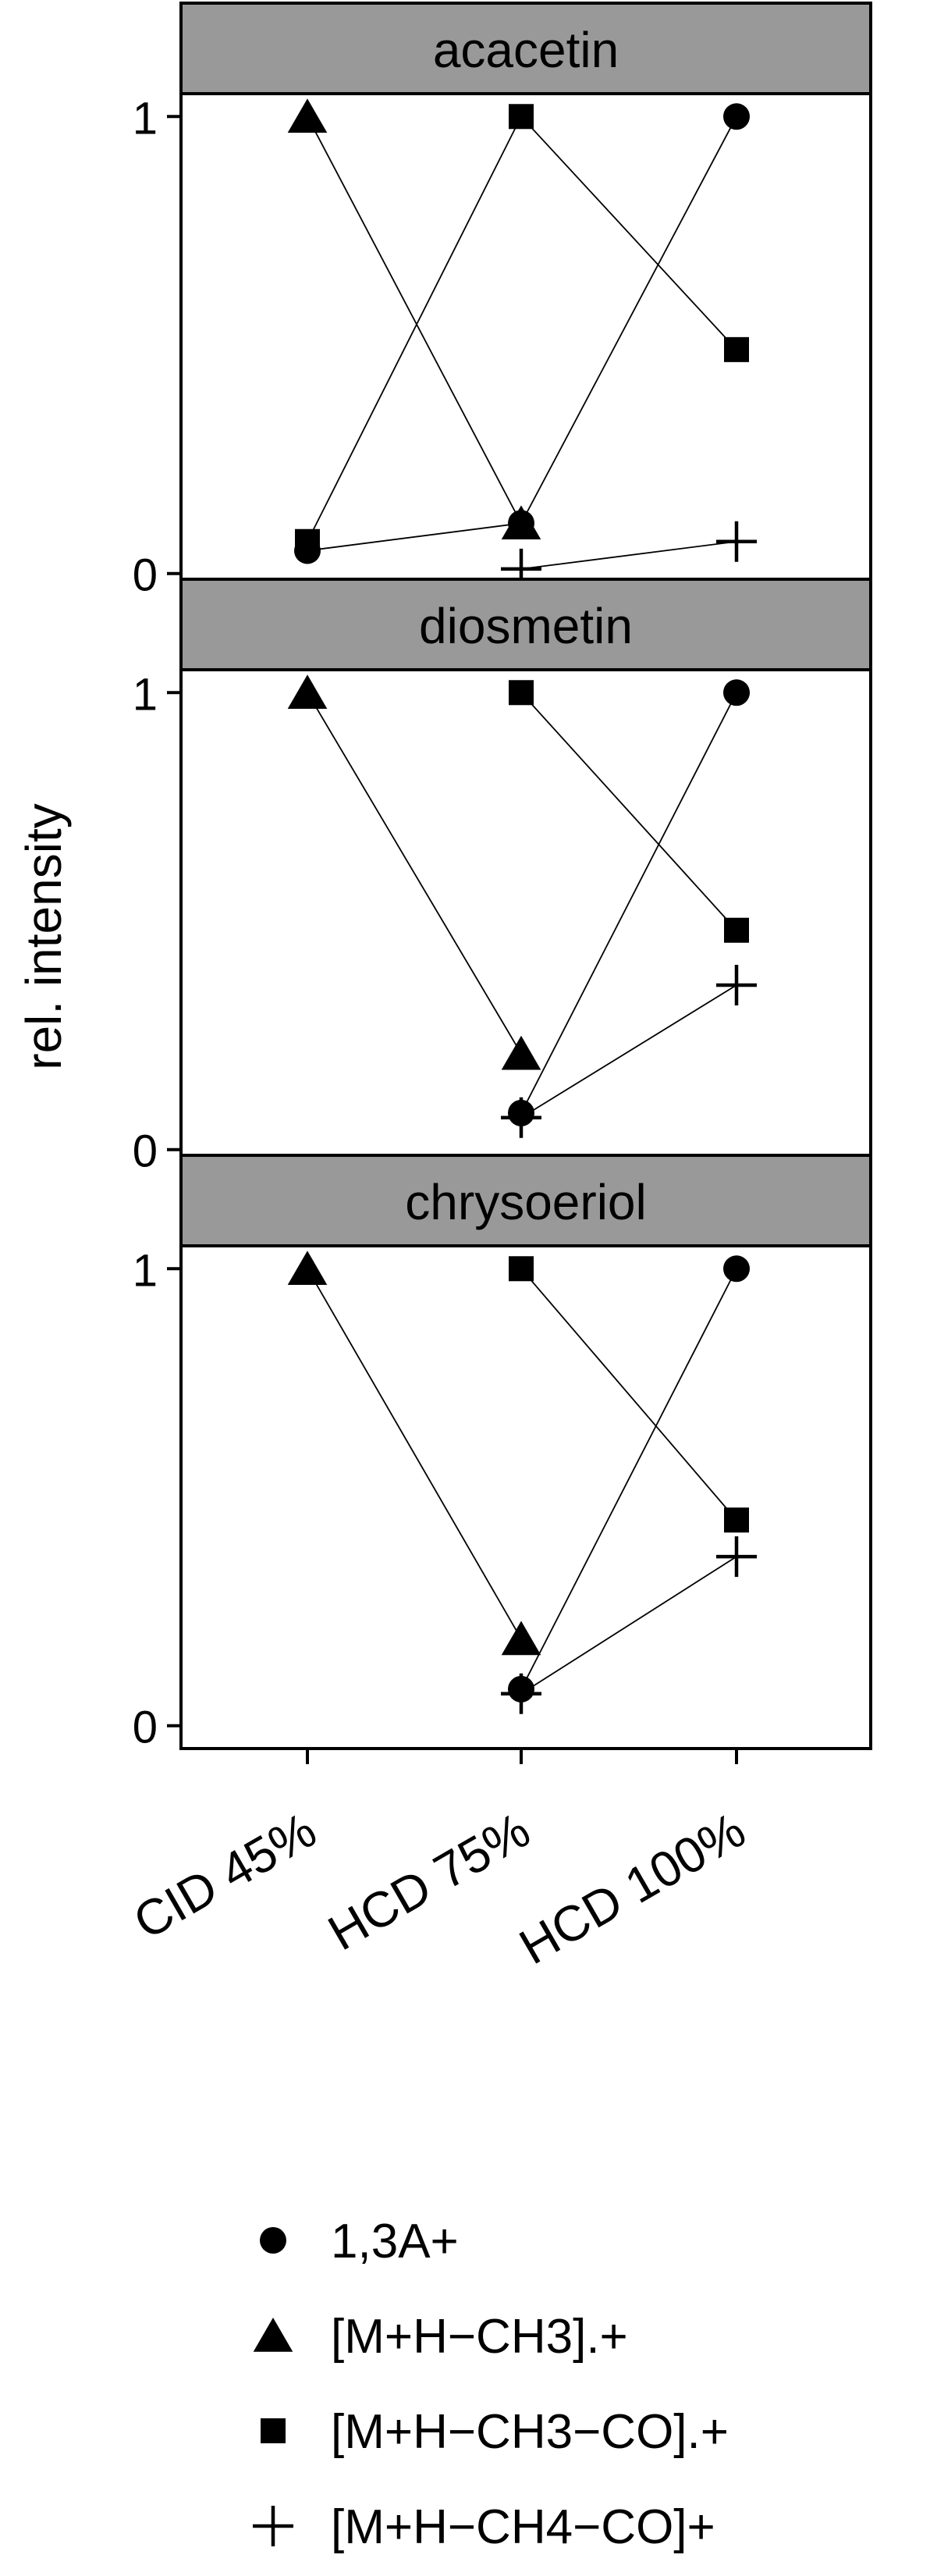  Describe the element at coordinates (273, 2335) in the screenshot. I see `legend-marker-triangle` at that location.